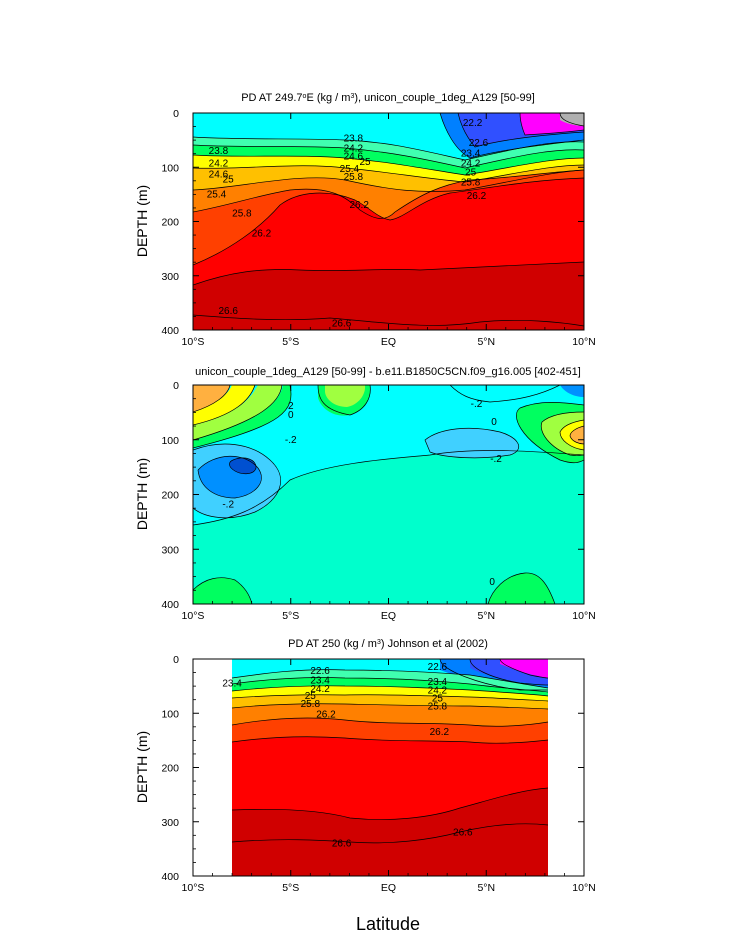 This screenshot has width=733, height=945. Describe the element at coordinates (390, 832) in the screenshot. I see `p3-band-deepred` at that location.